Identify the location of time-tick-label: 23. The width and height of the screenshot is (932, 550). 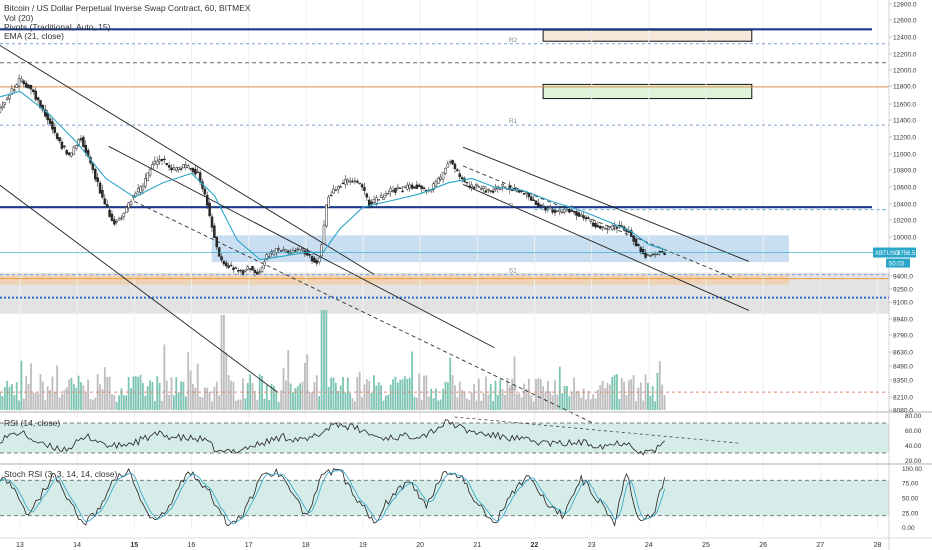
(592, 545).